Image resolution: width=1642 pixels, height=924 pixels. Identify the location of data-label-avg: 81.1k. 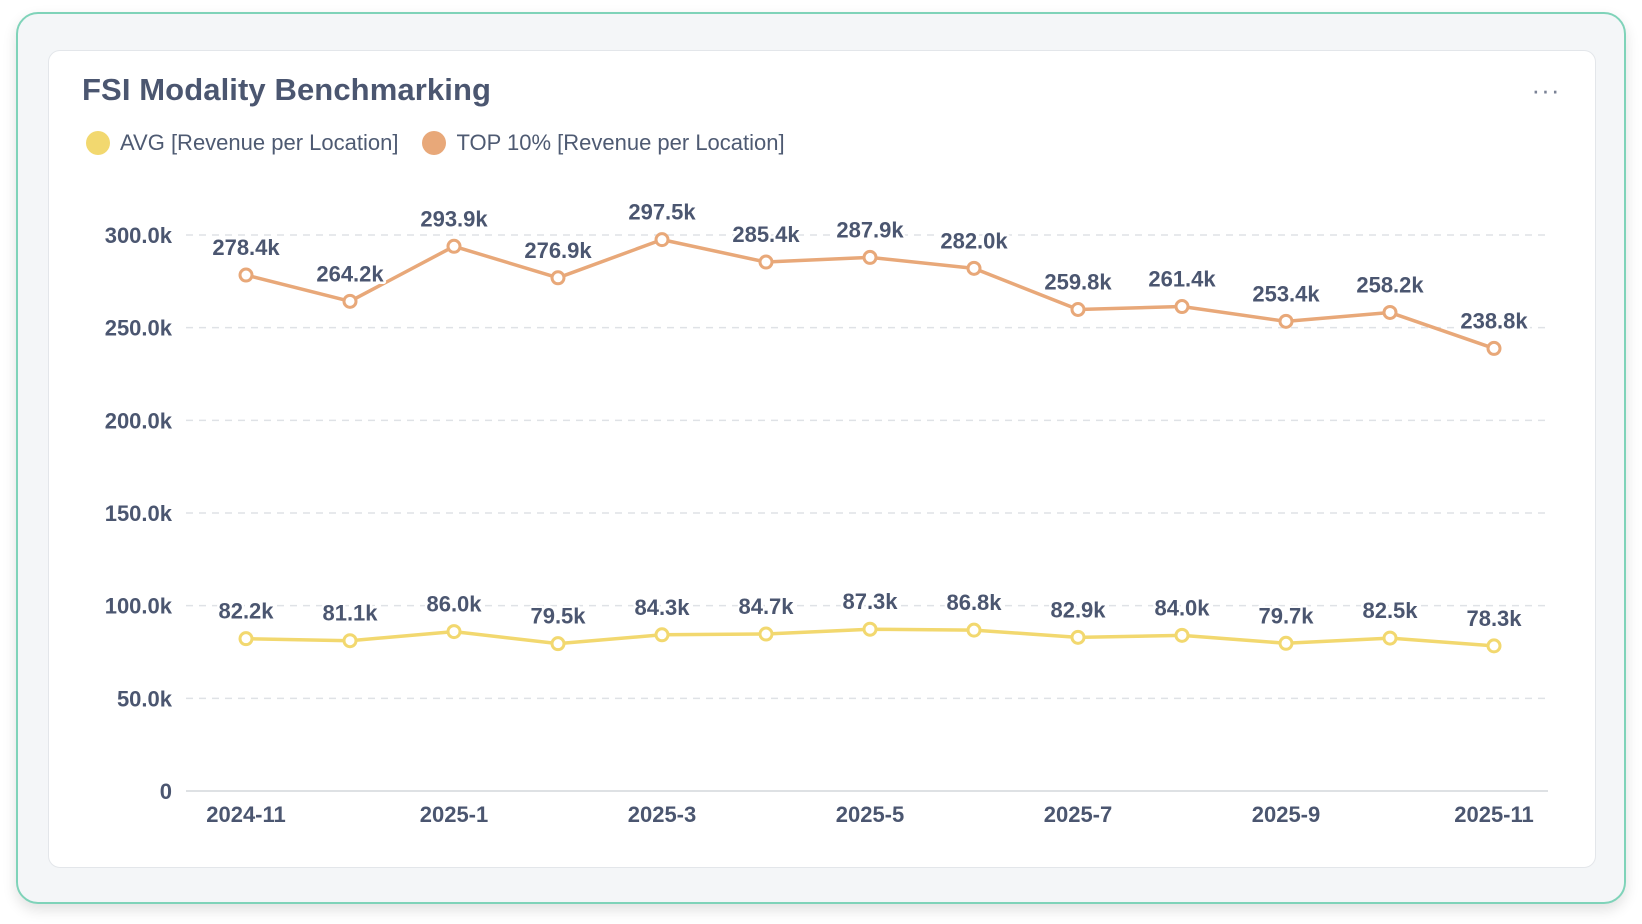
(350, 613).